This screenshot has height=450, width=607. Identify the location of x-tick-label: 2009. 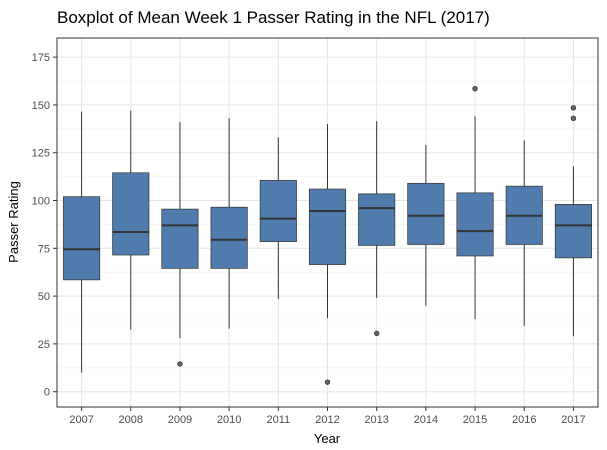
(180, 420).